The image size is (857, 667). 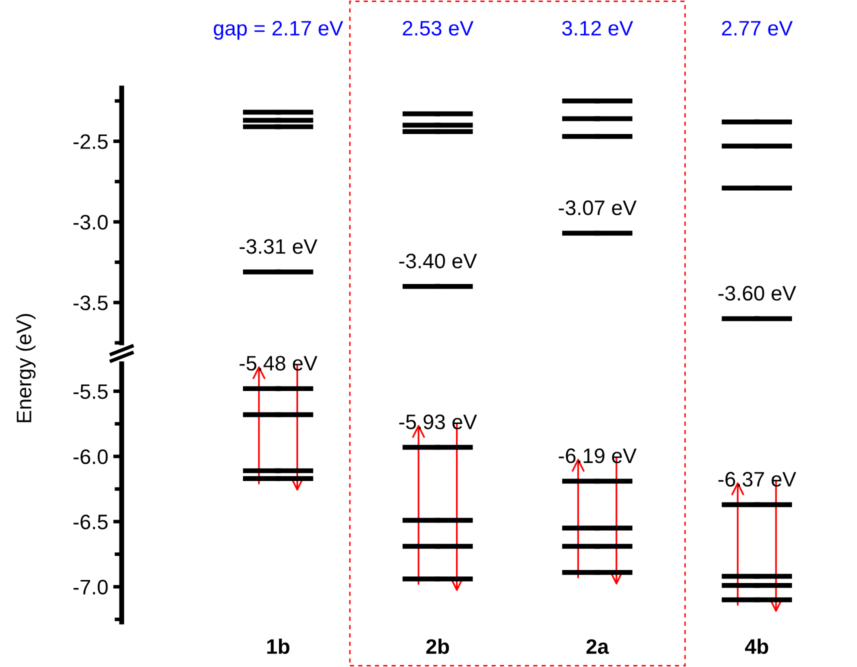 I want to click on x-tick-label: 4b, so click(x=756, y=646).